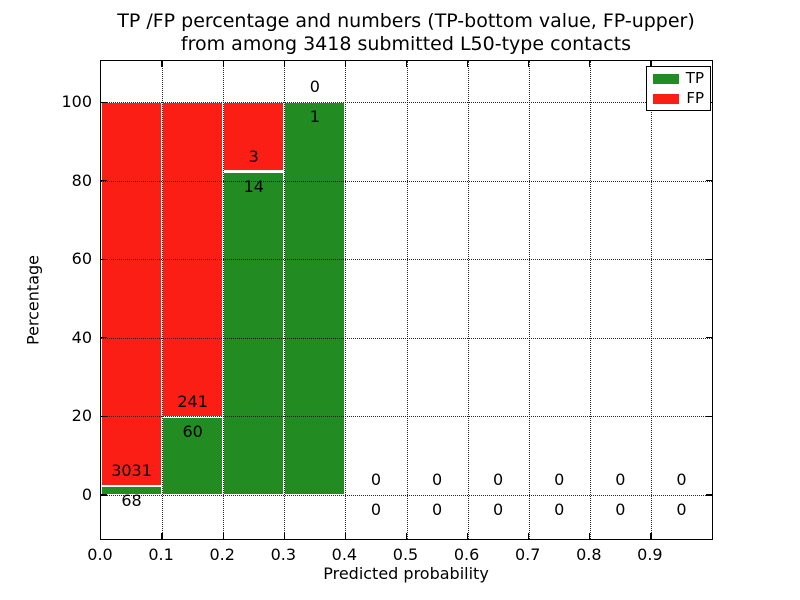  What do you see at coordinates (161, 554) in the screenshot?
I see `x-tick-label: 0.1` at bounding box center [161, 554].